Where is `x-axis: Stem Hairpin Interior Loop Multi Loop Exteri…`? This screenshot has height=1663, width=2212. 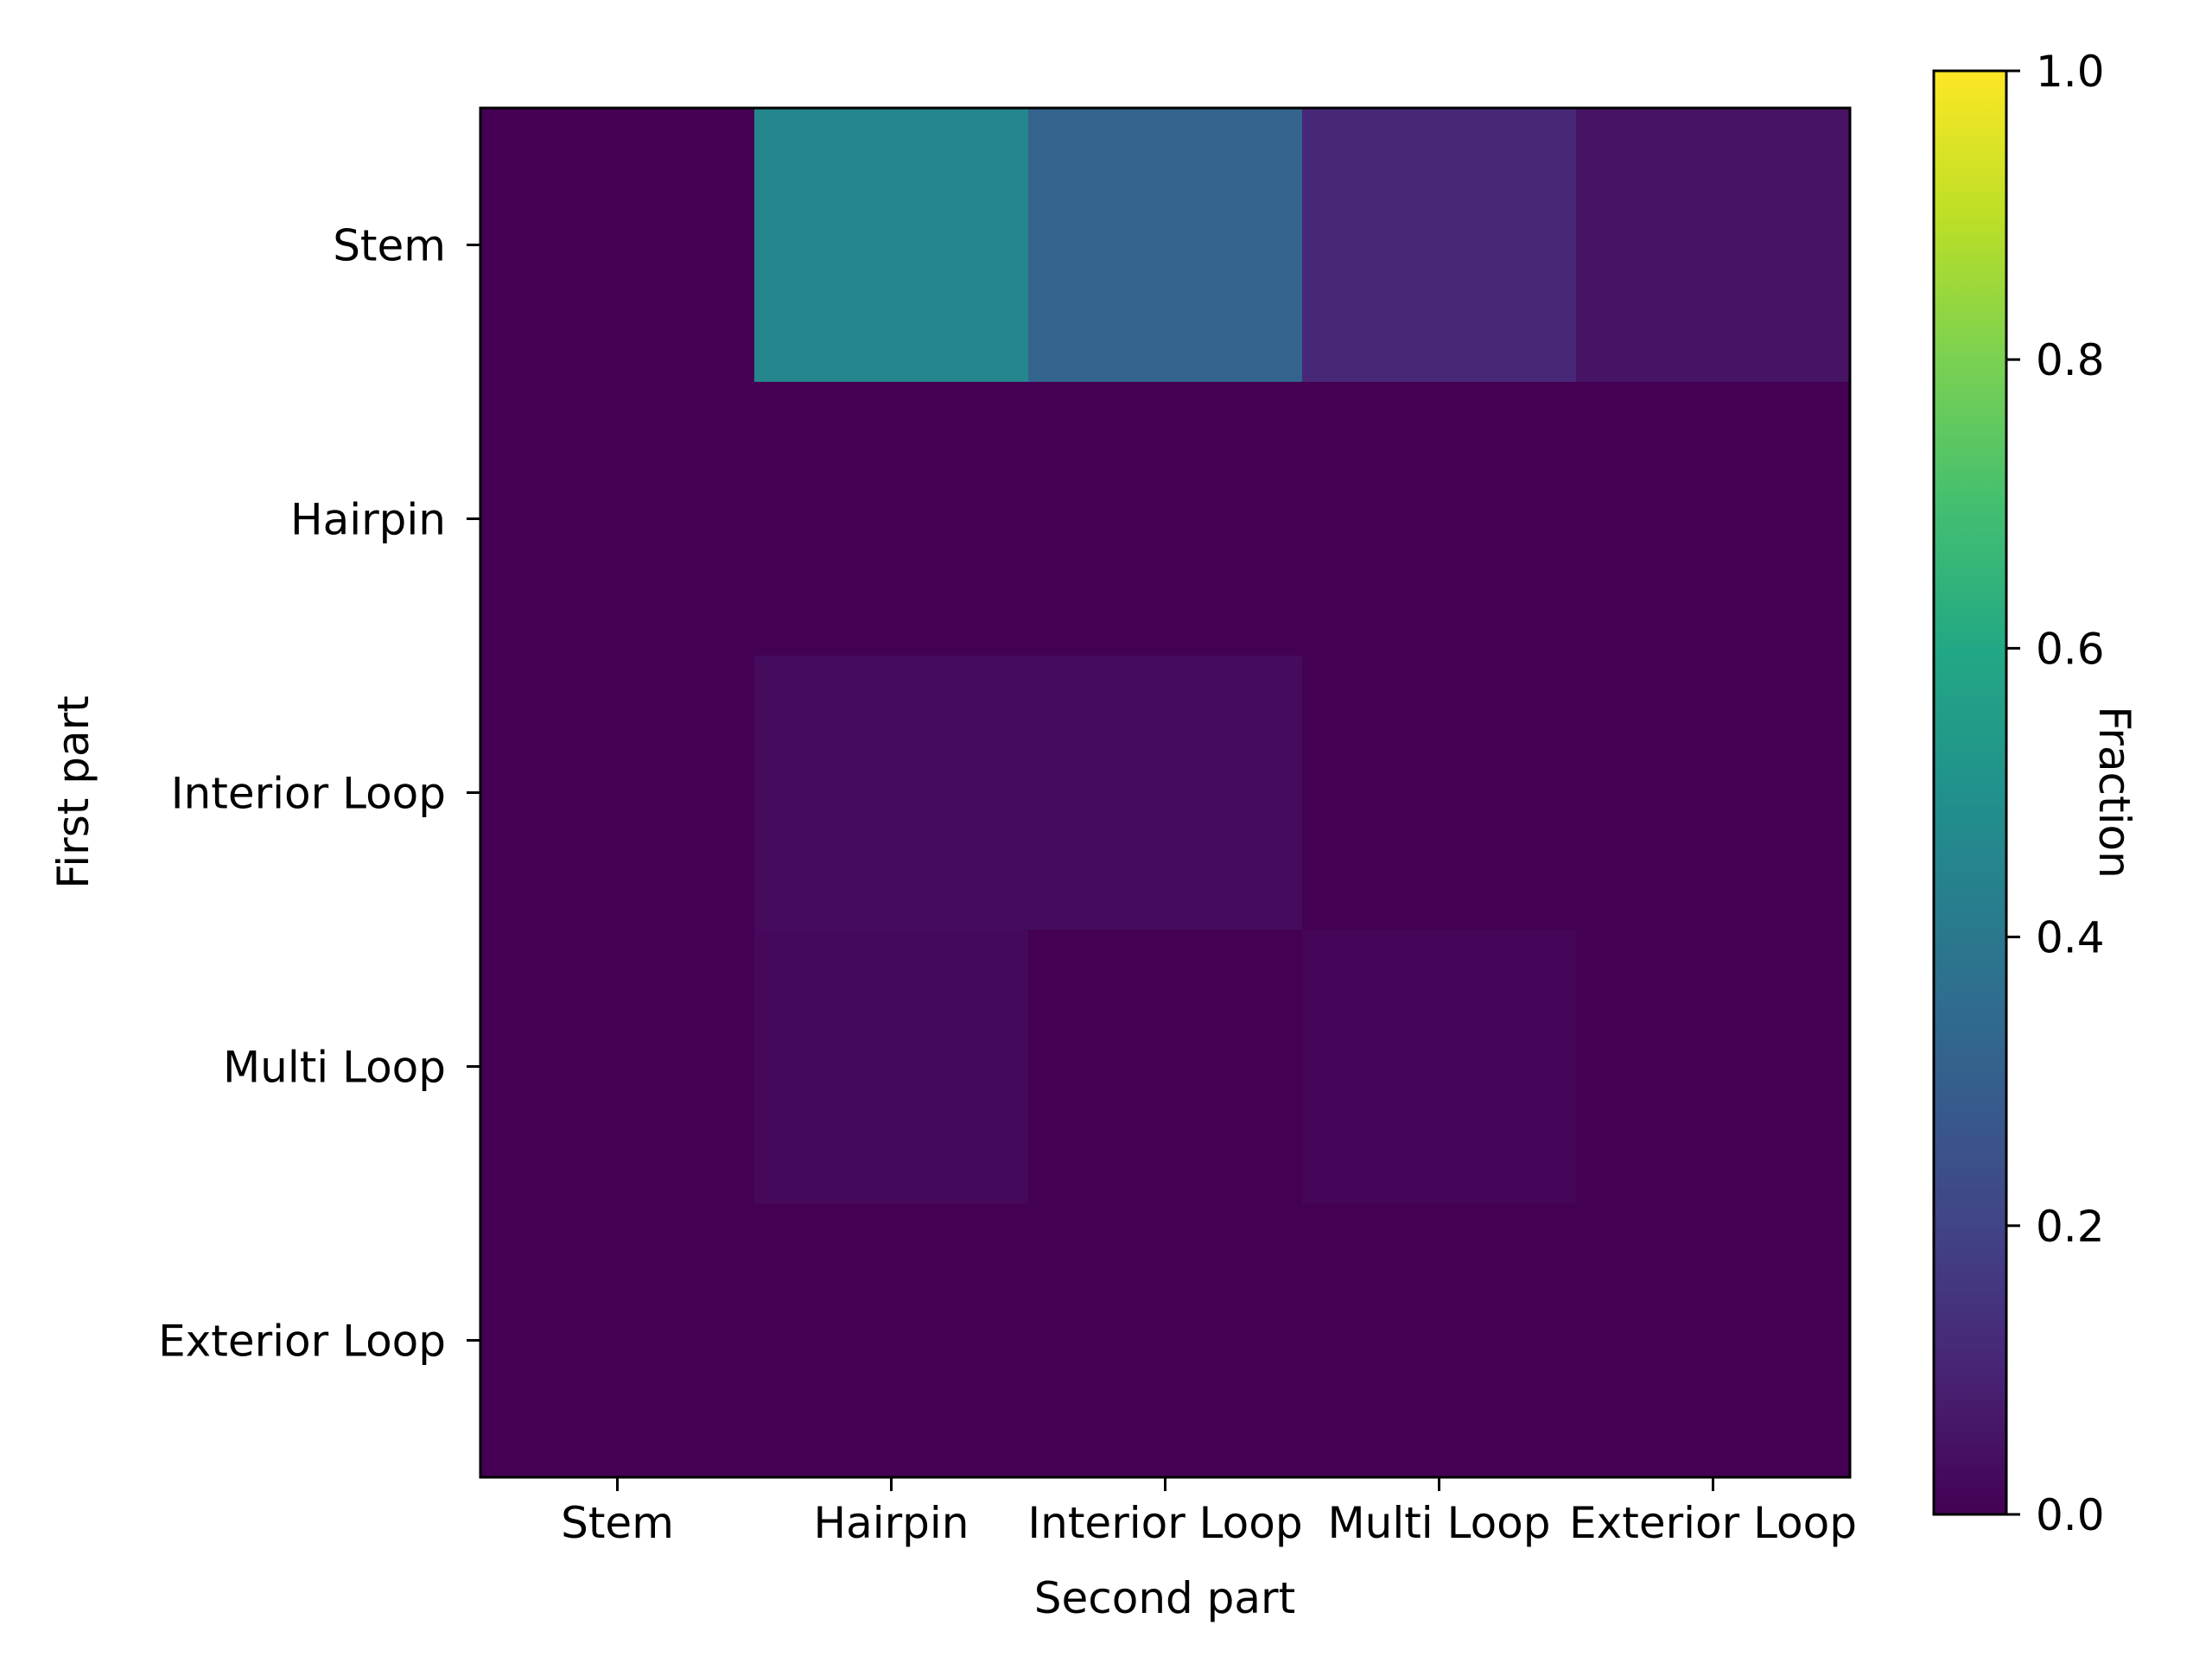
x-axis: Stem Hairpin Interior Loop Multi Loop Exteri… is located at coordinates (1209, 1513).